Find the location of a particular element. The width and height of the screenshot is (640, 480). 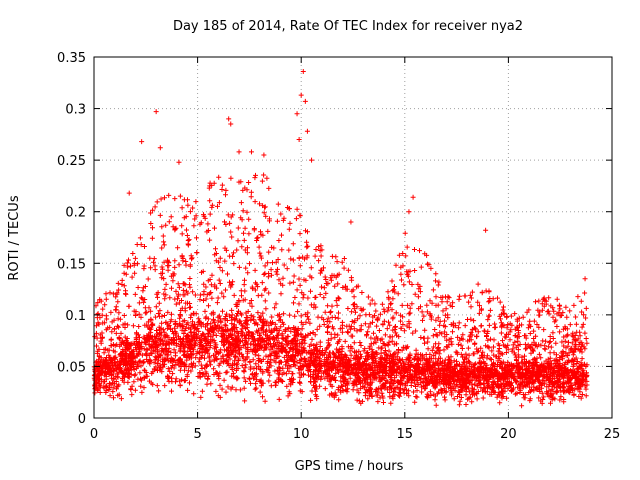

y-tick-label: 0.2 is located at coordinates (75, 213).